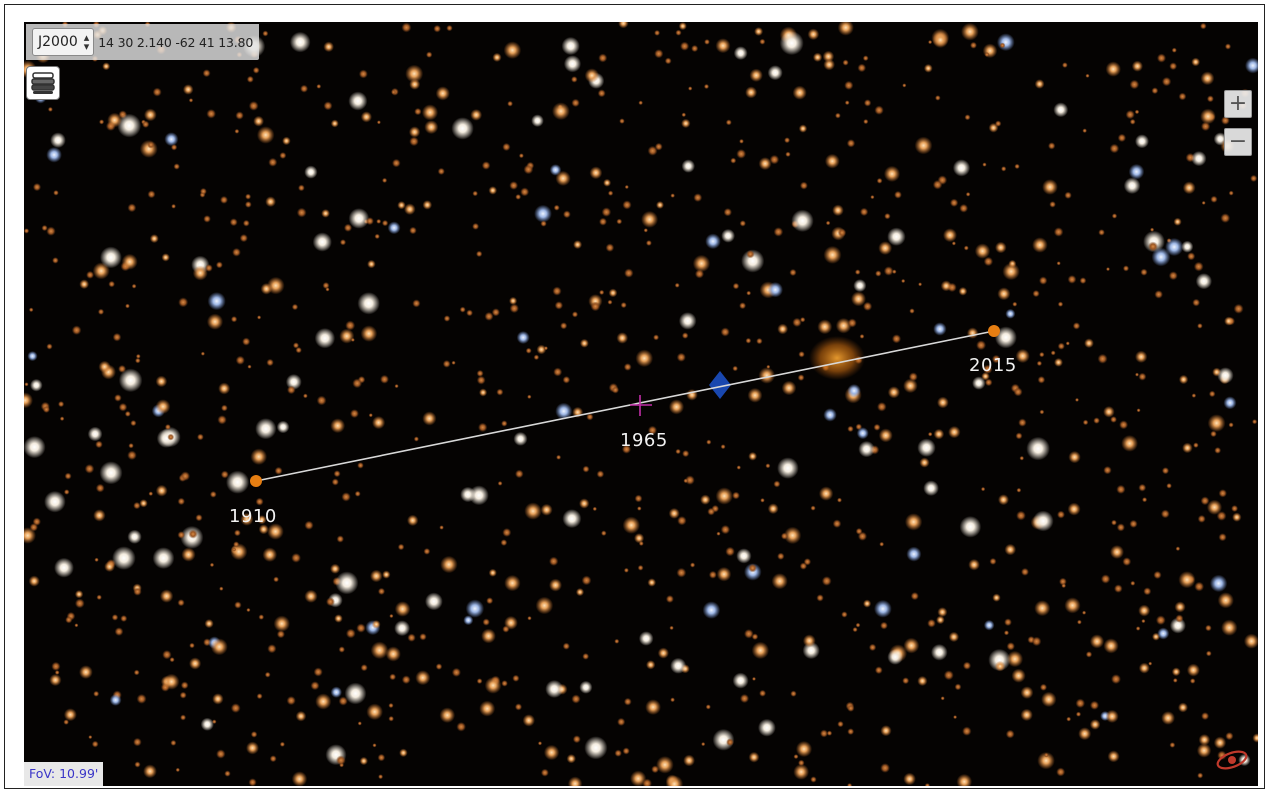 The image size is (1271, 794). I want to click on epoch-point-2015, so click(994, 331).